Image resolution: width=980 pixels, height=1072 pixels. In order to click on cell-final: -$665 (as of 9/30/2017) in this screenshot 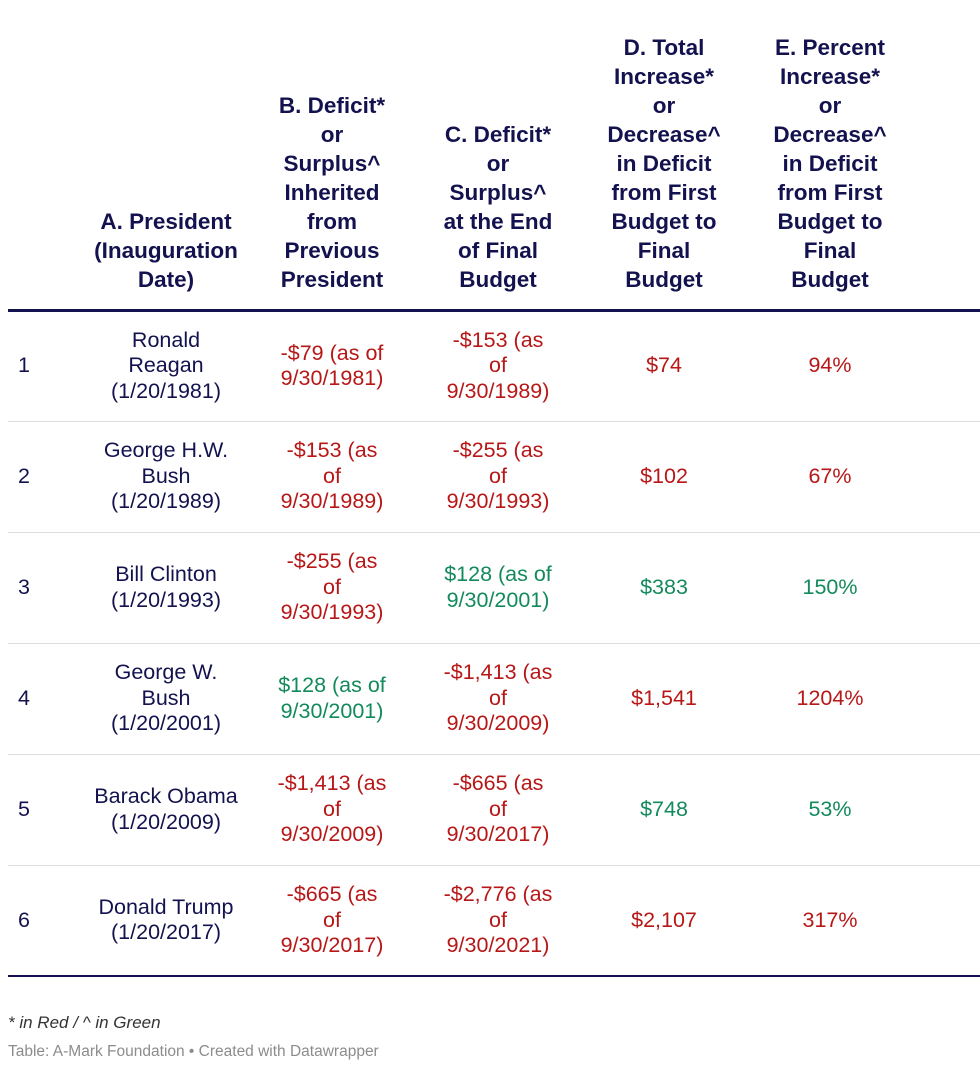, I will do `click(498, 810)`.